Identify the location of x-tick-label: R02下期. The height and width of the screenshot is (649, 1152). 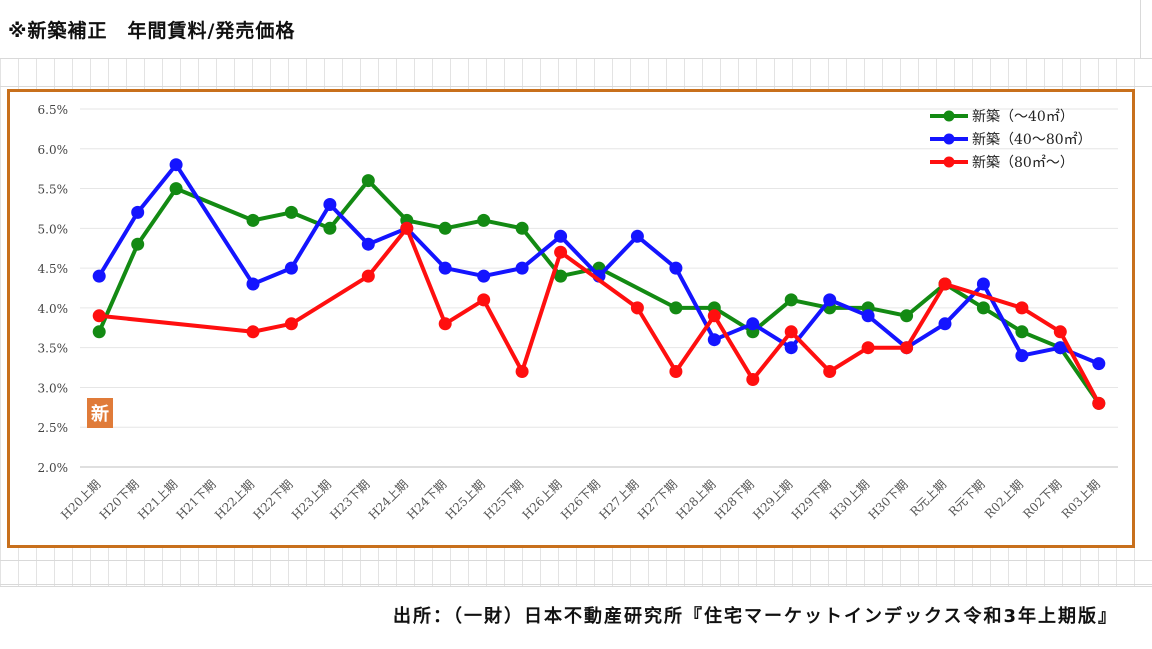
(1042, 499).